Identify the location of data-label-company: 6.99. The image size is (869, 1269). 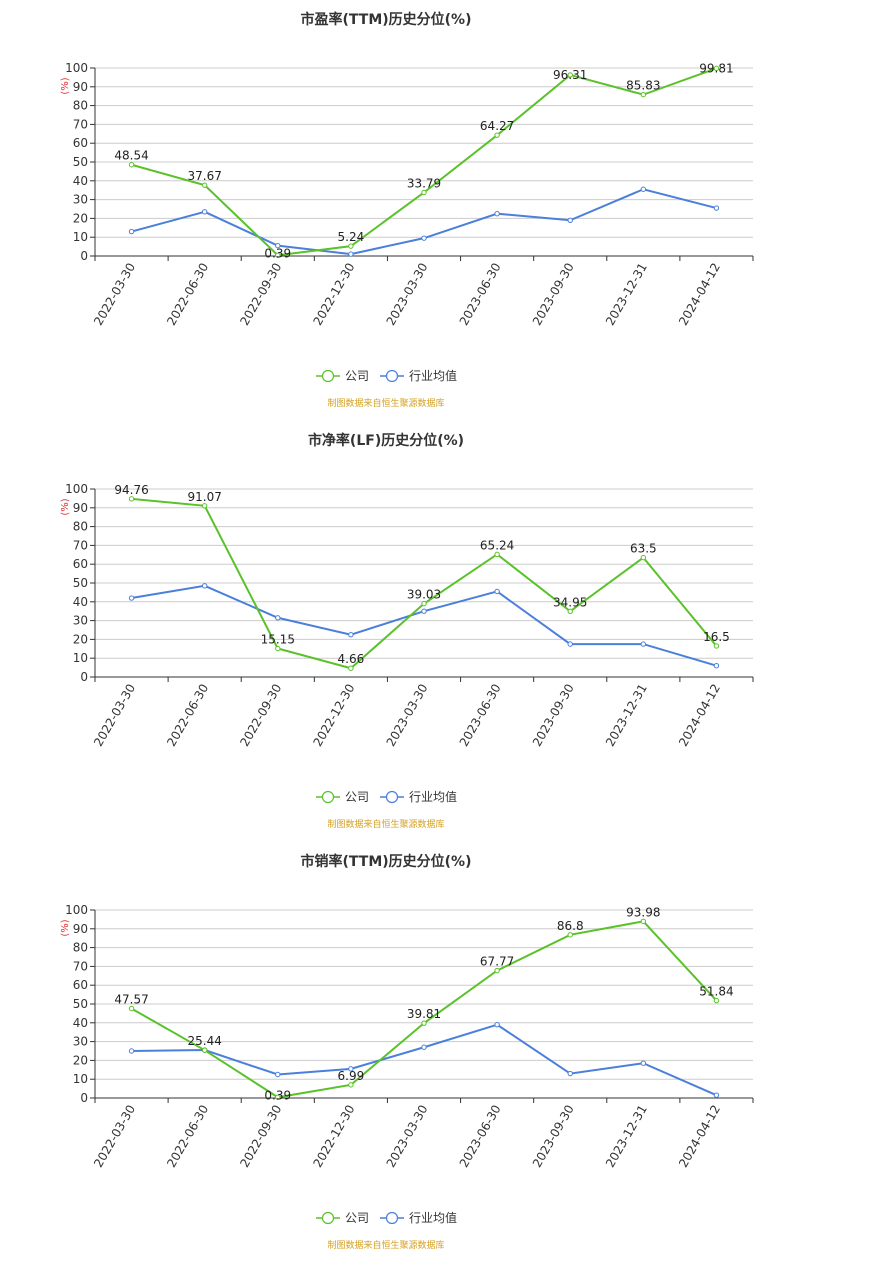
(351, 1076).